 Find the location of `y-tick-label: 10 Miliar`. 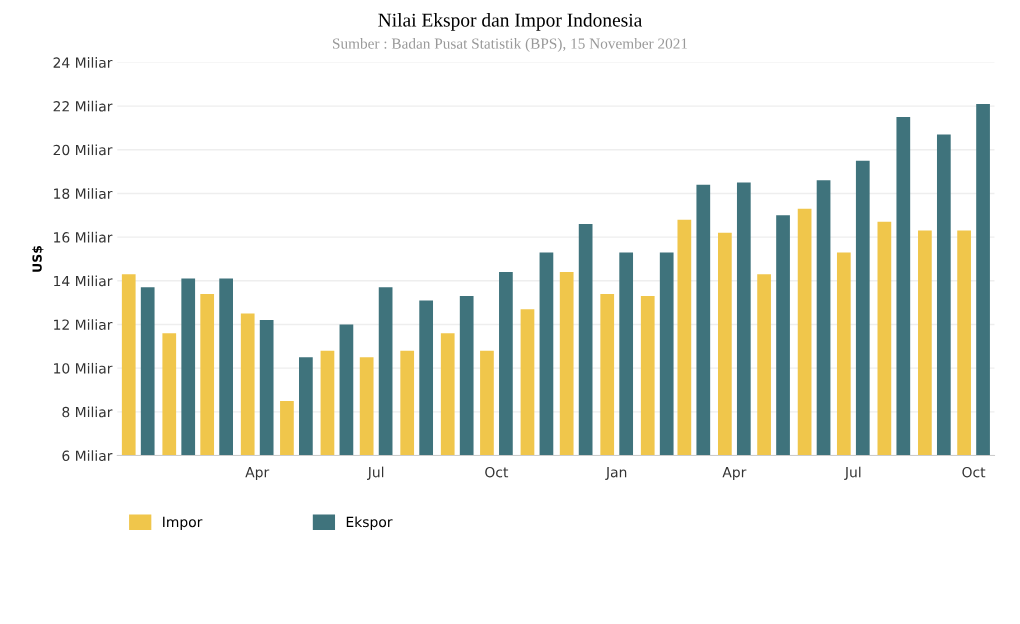

y-tick-label: 10 Miliar is located at coordinates (83, 368).